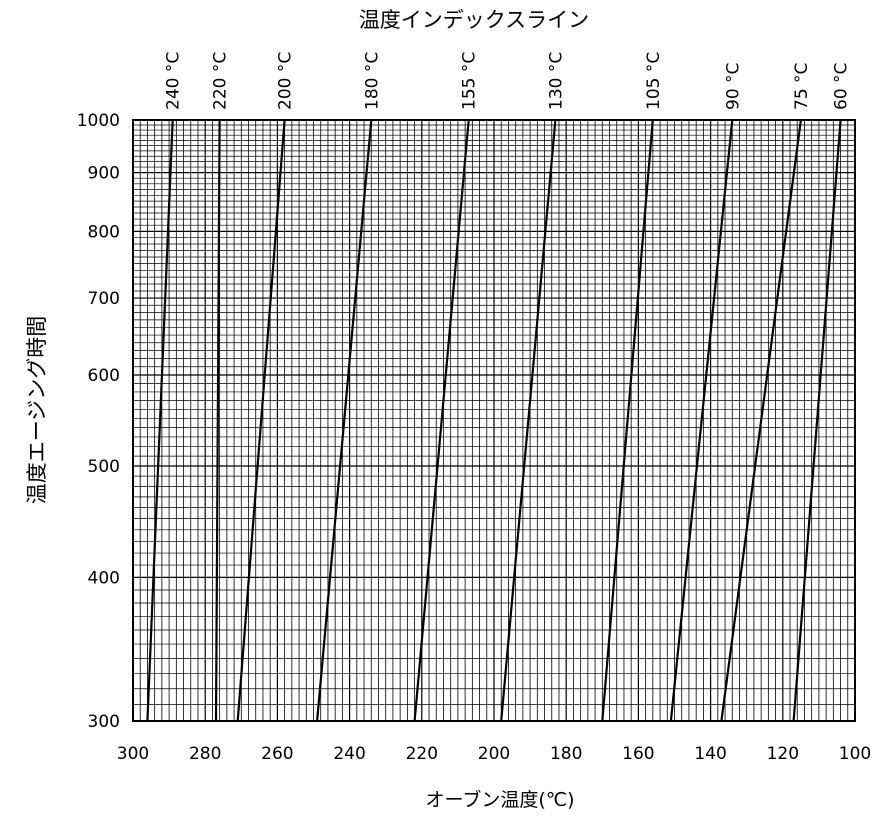 This screenshot has height=824, width=882. What do you see at coordinates (104, 578) in the screenshot?
I see `y-tick-label: 400` at bounding box center [104, 578].